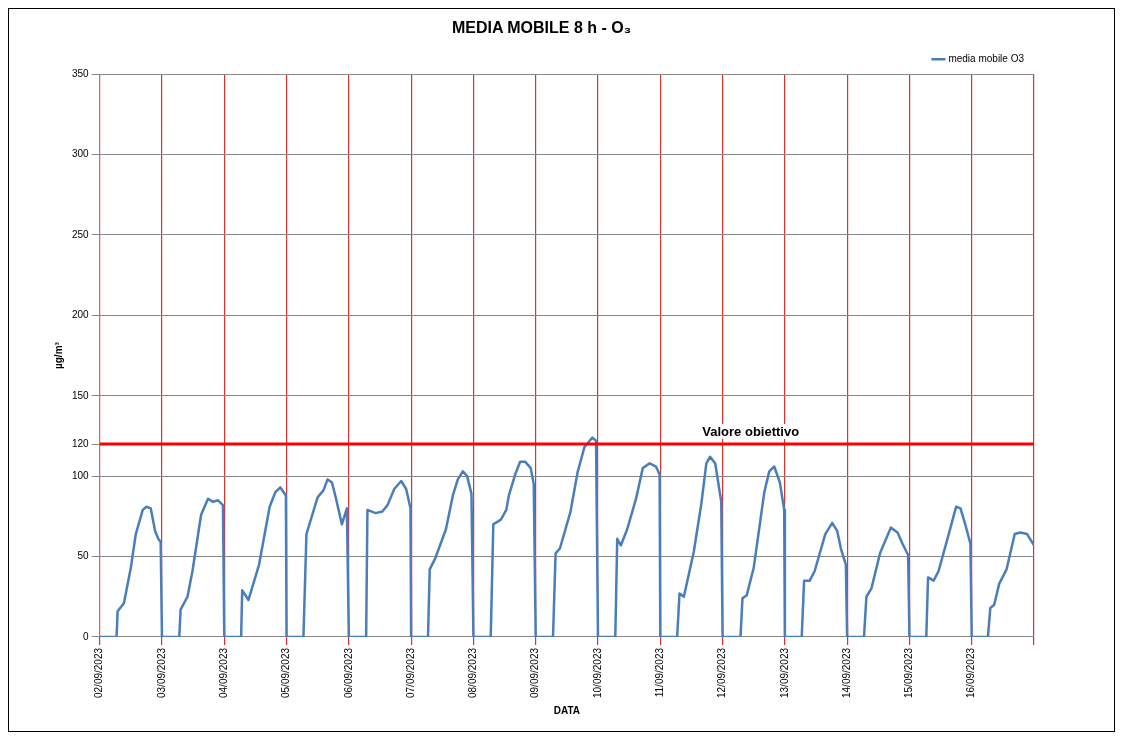  What do you see at coordinates (410, 673) in the screenshot?
I see `x-tick-label: 07/09/2023` at bounding box center [410, 673].